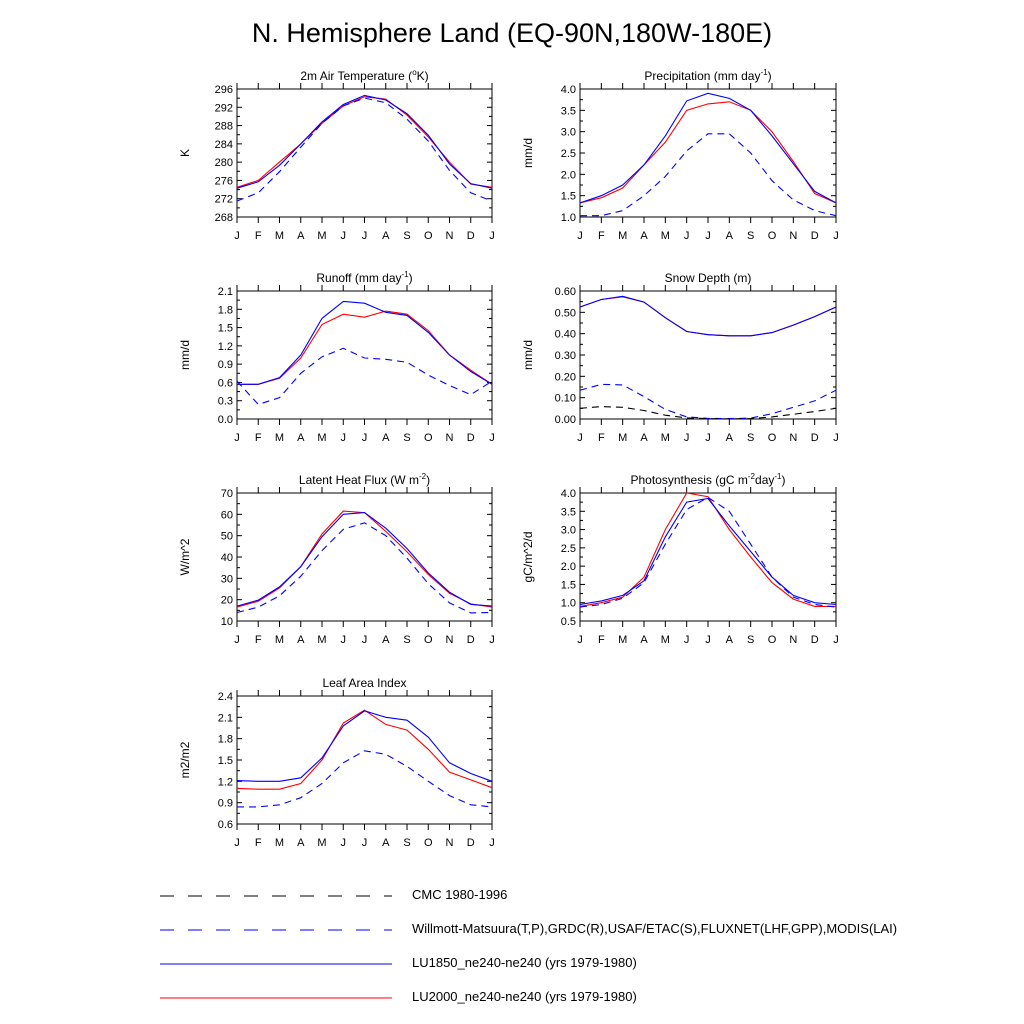 Image resolution: width=1024 pixels, height=1024 pixels. I want to click on y-tick-label: 10, so click(227, 622).